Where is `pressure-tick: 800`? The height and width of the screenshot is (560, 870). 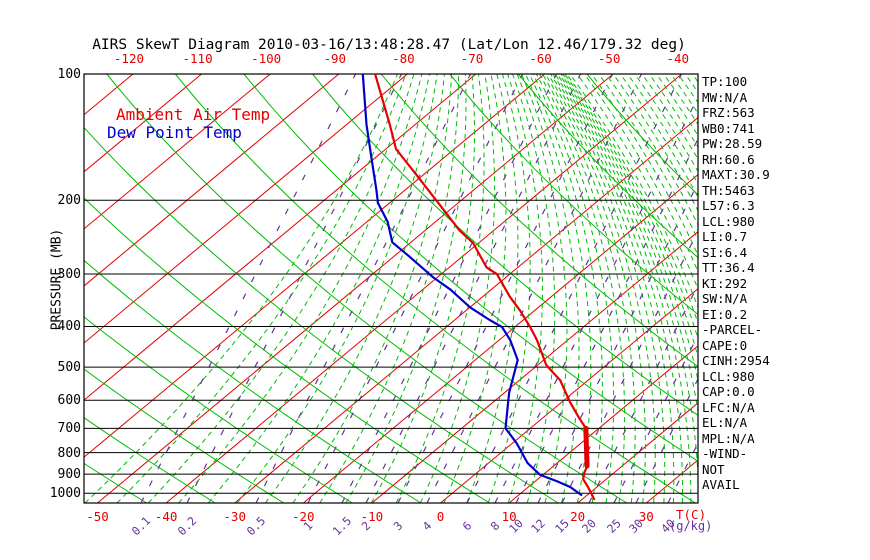 pressure-tick: 800 is located at coordinates (69, 453).